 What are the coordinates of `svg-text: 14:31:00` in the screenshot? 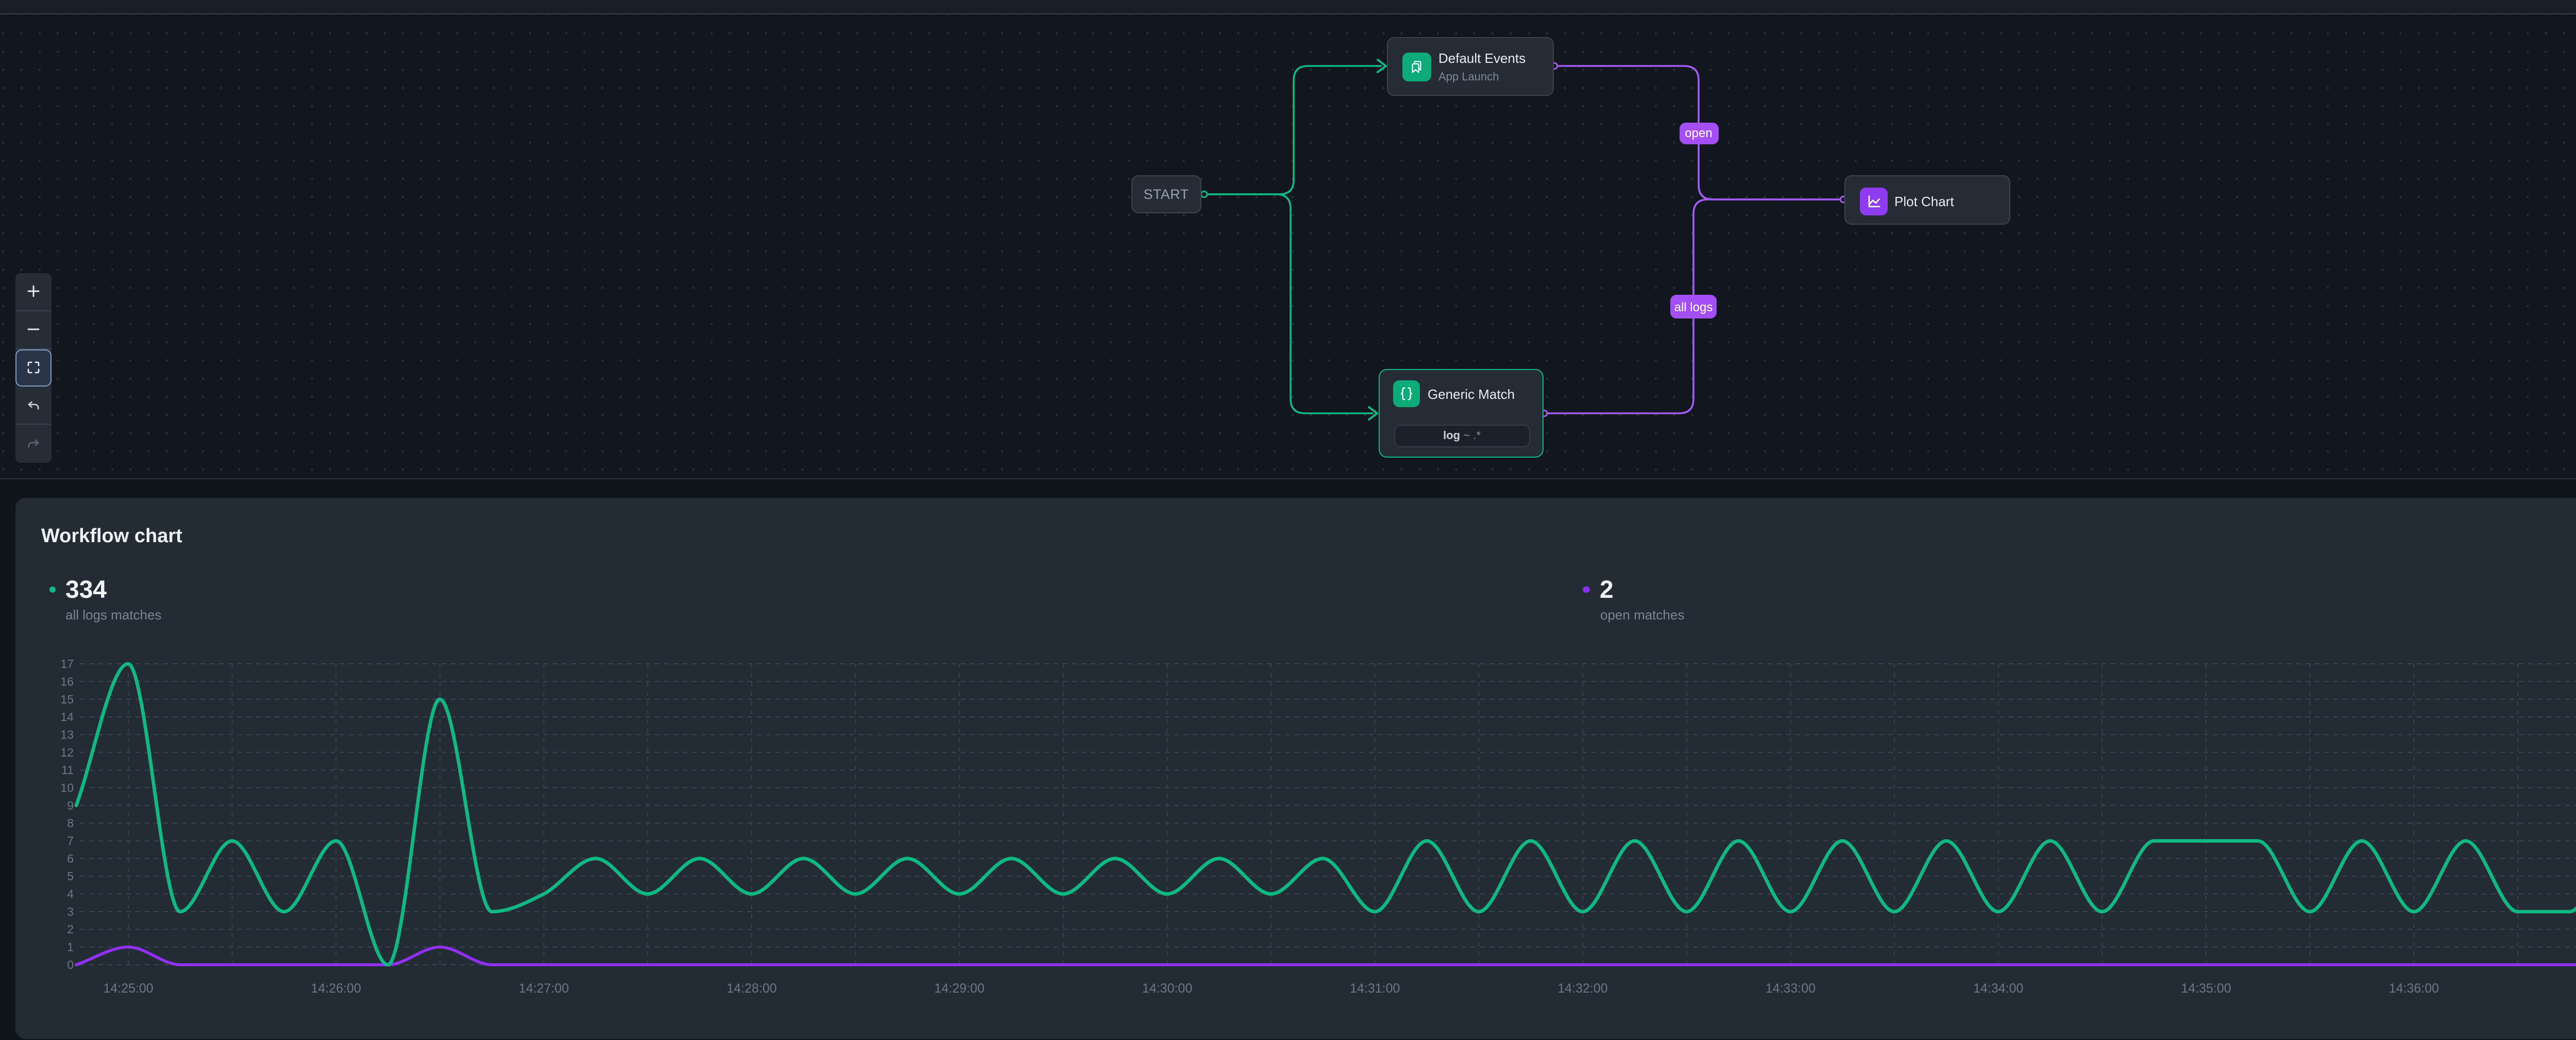 It's located at (1375, 988).